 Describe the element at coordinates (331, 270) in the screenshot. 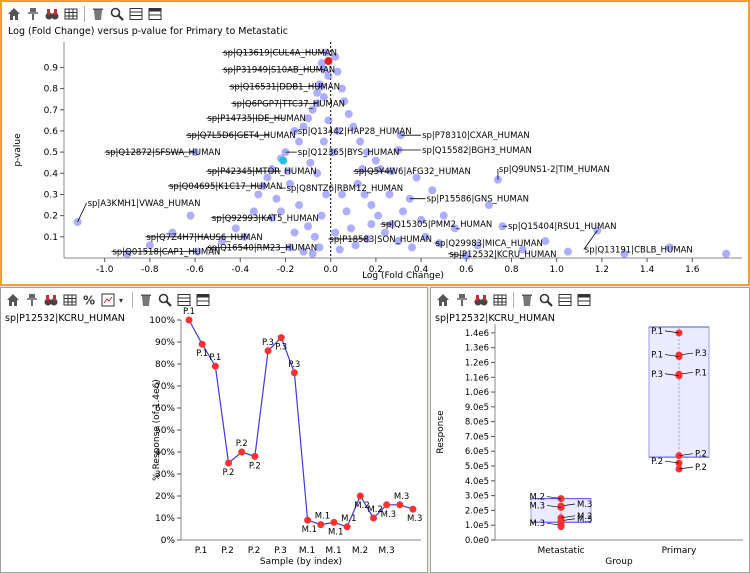

I see `x-tick-label: 0.0` at that location.